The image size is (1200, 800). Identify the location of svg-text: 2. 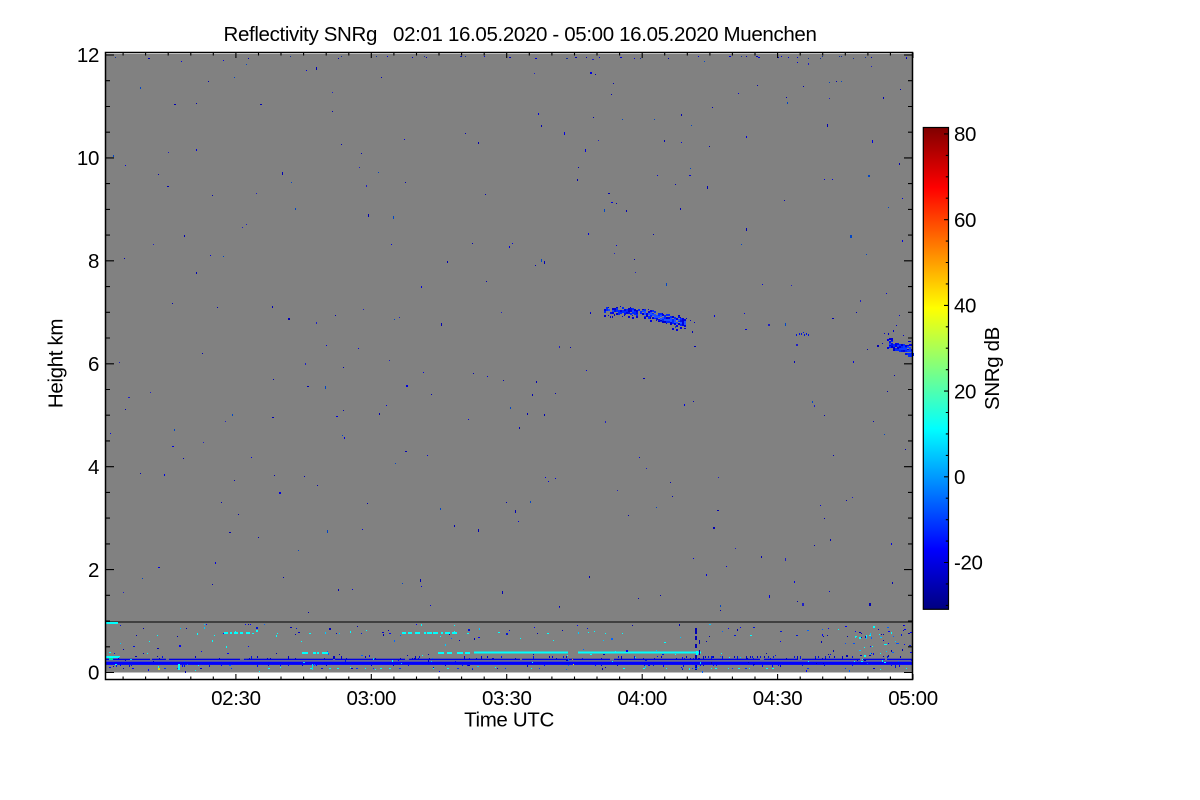
(93, 570).